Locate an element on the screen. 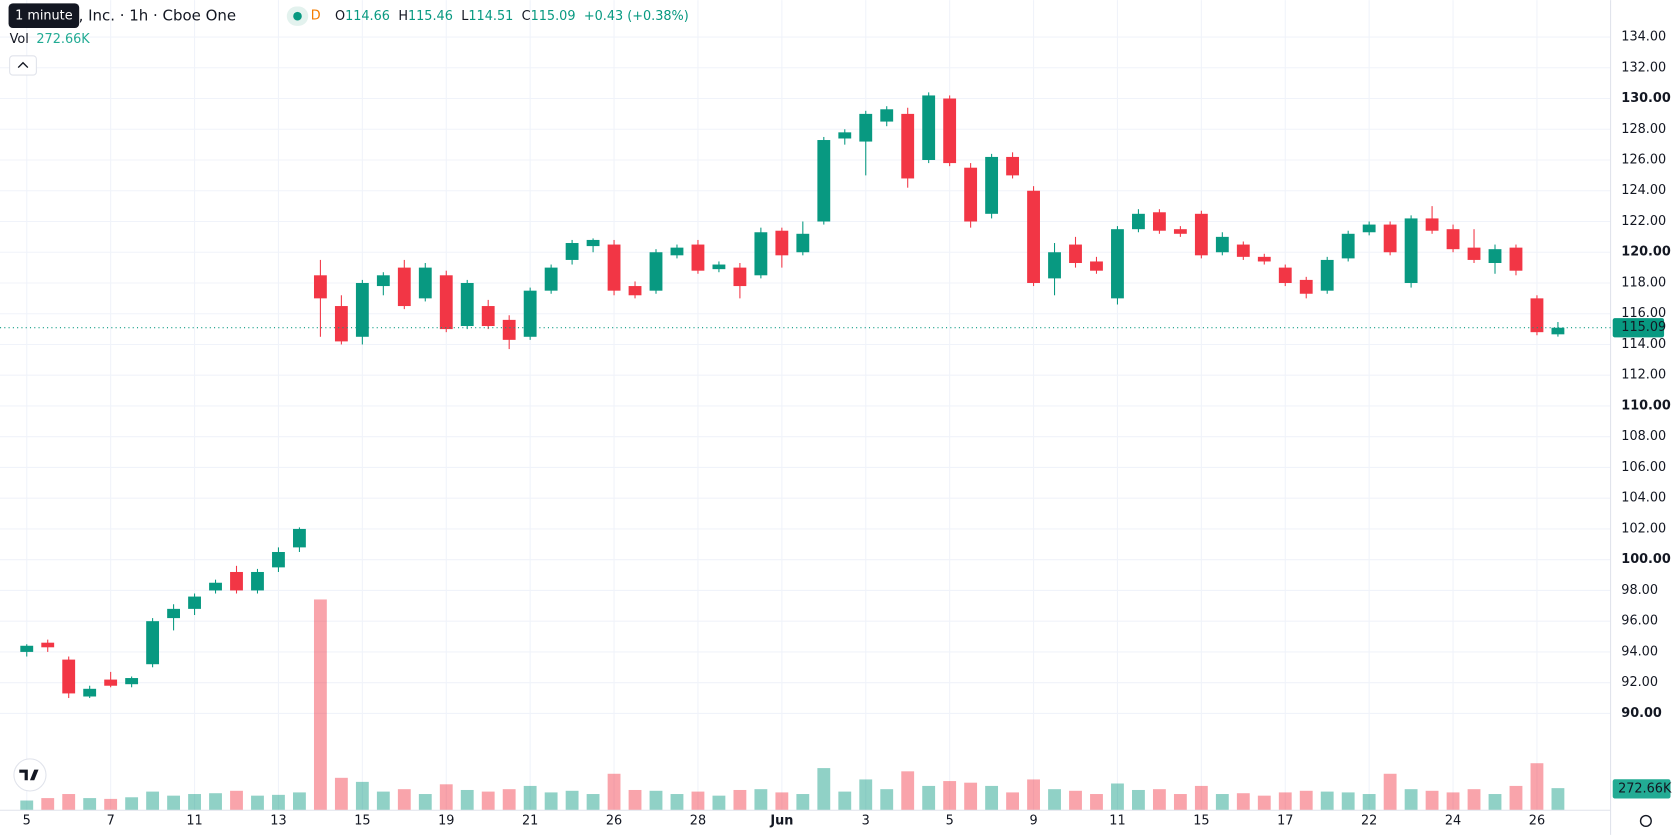  collapse-icon is located at coordinates (23, 65).